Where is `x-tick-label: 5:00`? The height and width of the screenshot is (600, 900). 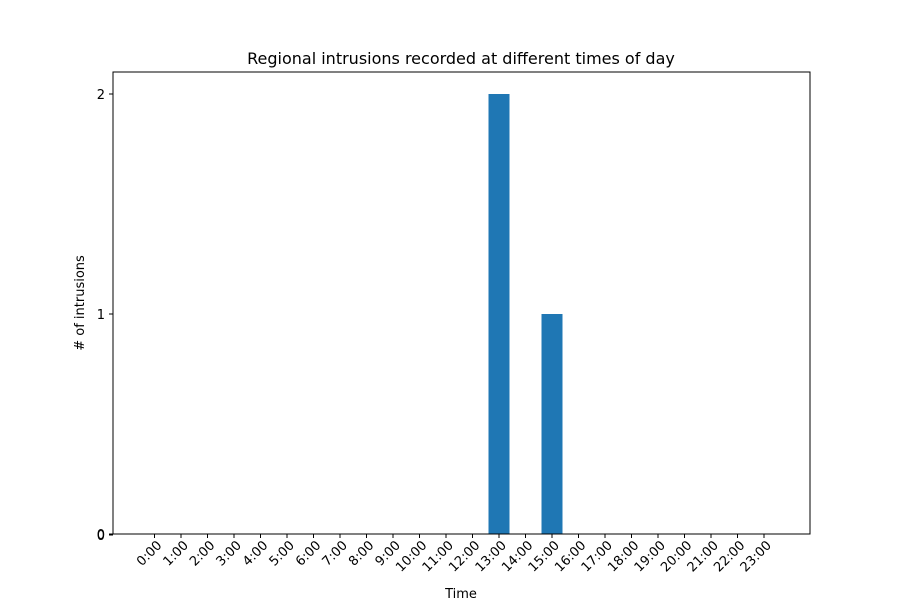 x-tick-label: 5:00 is located at coordinates (282, 553).